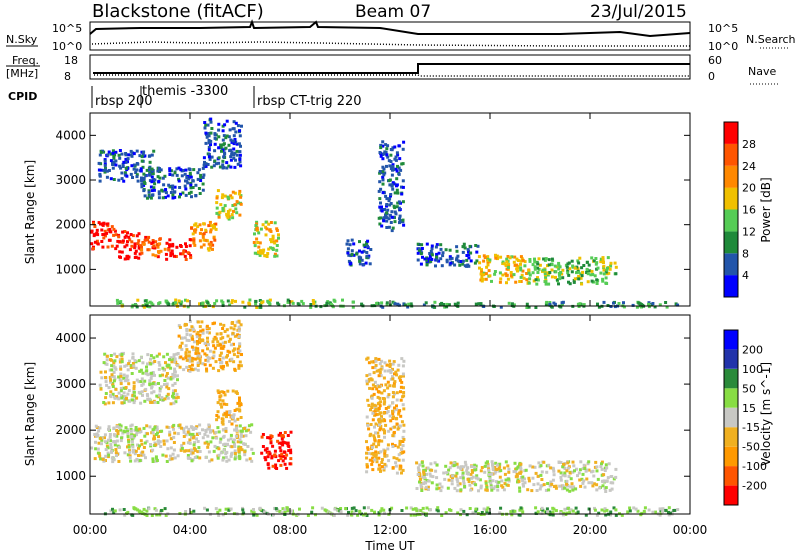 The height and width of the screenshot is (554, 800). I want to click on x-tick-label: 12:00, so click(390, 530).